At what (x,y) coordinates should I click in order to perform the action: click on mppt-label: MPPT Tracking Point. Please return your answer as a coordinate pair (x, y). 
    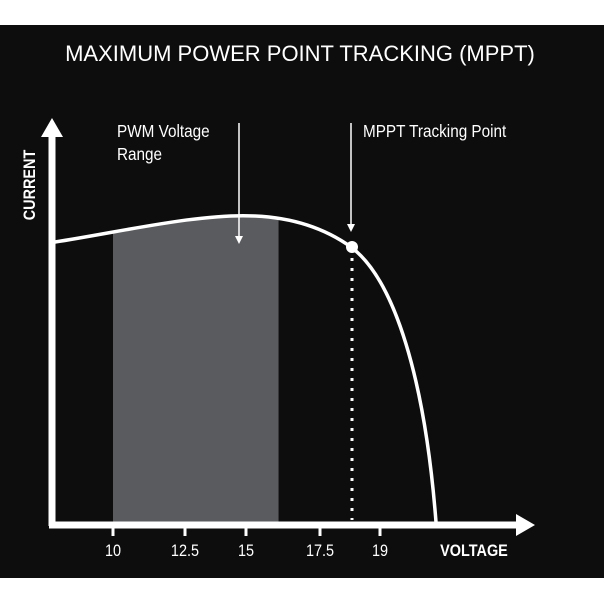
    Looking at the image, I should click on (435, 131).